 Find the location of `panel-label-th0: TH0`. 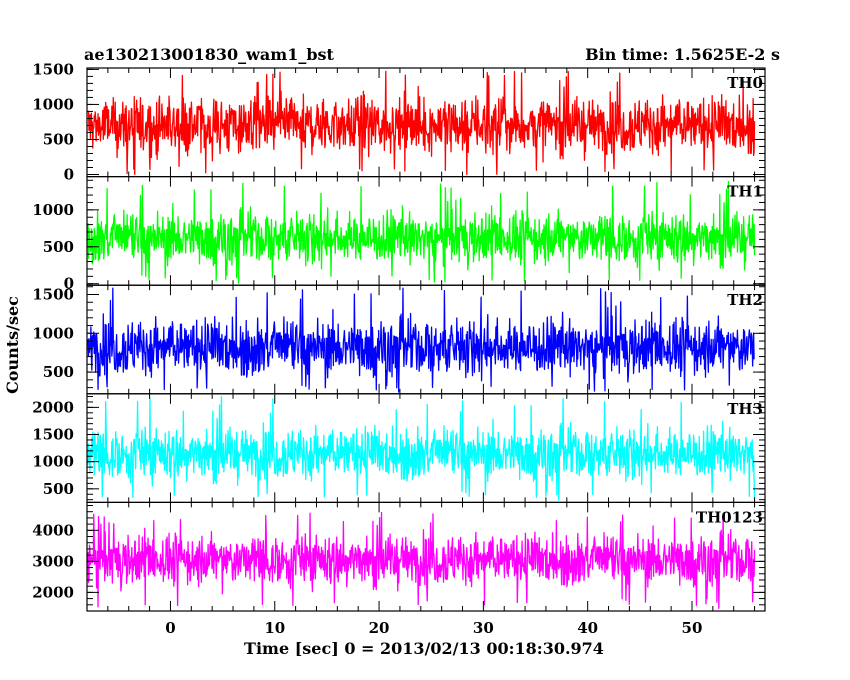

panel-label-th0: TH0 is located at coordinates (745, 83).